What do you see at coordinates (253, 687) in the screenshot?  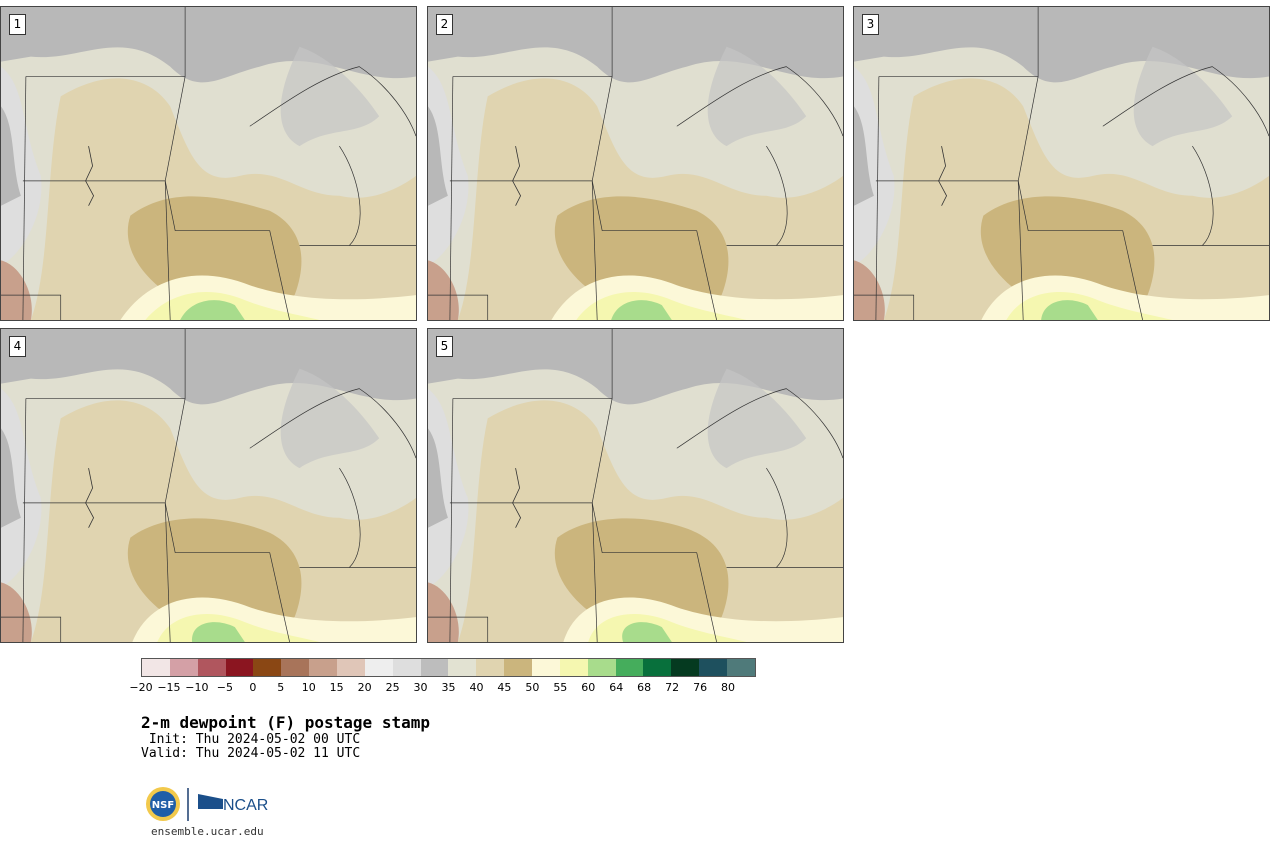 I see `colorbar-tick-label: 0` at bounding box center [253, 687].